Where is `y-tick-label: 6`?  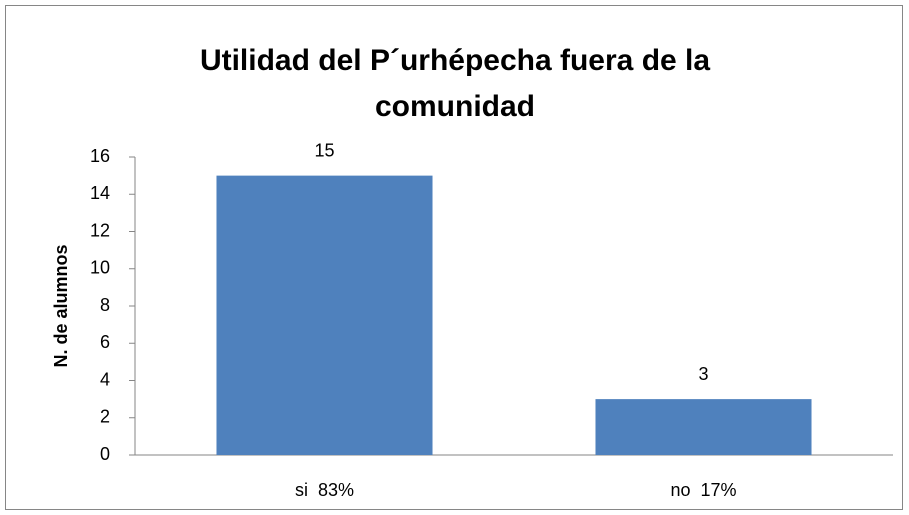 y-tick-label: 6 is located at coordinates (105, 342).